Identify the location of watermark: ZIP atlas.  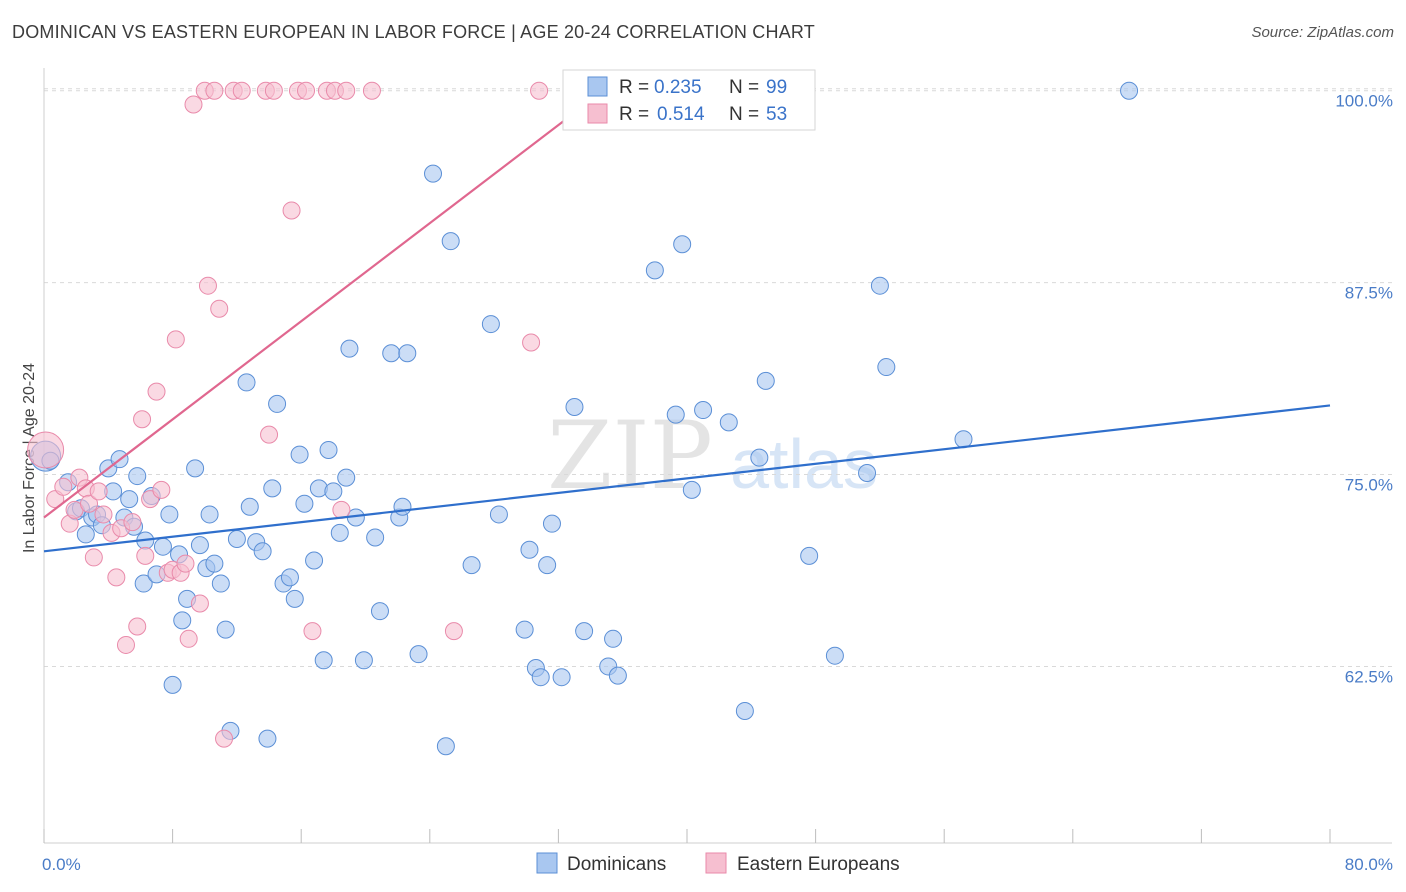
(712, 456).